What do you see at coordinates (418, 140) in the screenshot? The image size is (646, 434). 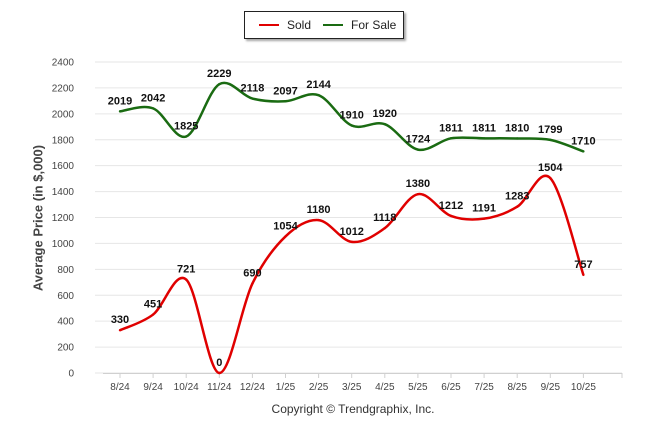 I see `data-label-for-sale: 1724` at bounding box center [418, 140].